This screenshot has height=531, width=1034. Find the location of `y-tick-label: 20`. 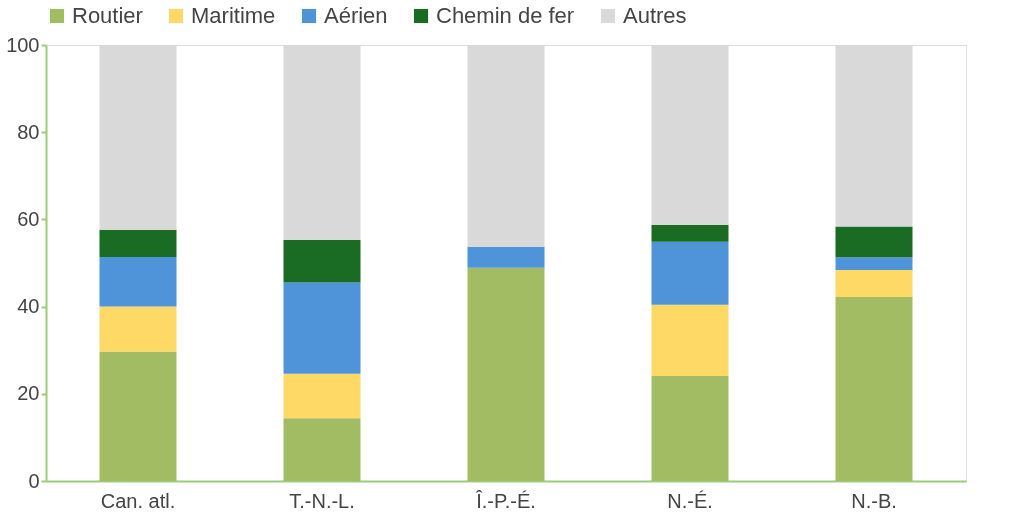

y-tick-label: 20 is located at coordinates (28, 393).